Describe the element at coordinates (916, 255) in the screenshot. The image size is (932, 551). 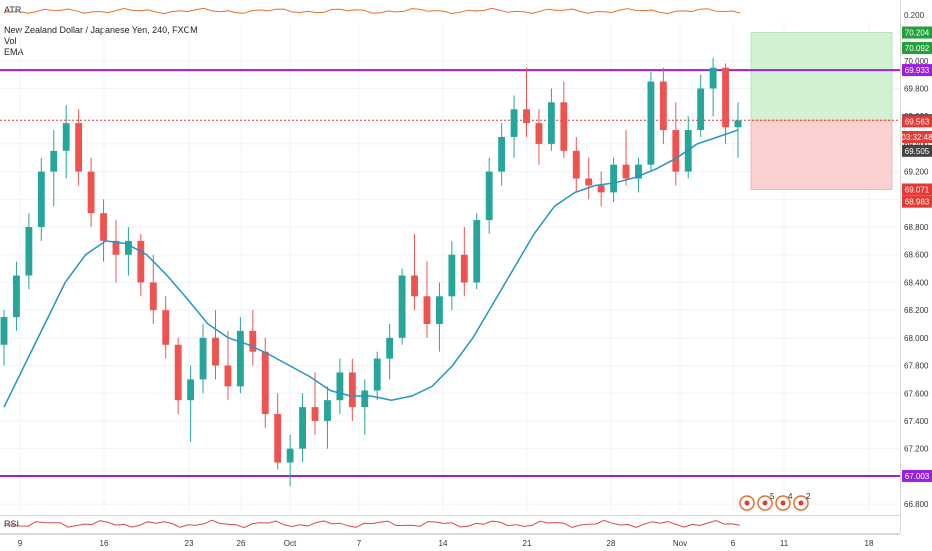
I see `y-tick-label-7: 68.600` at that location.